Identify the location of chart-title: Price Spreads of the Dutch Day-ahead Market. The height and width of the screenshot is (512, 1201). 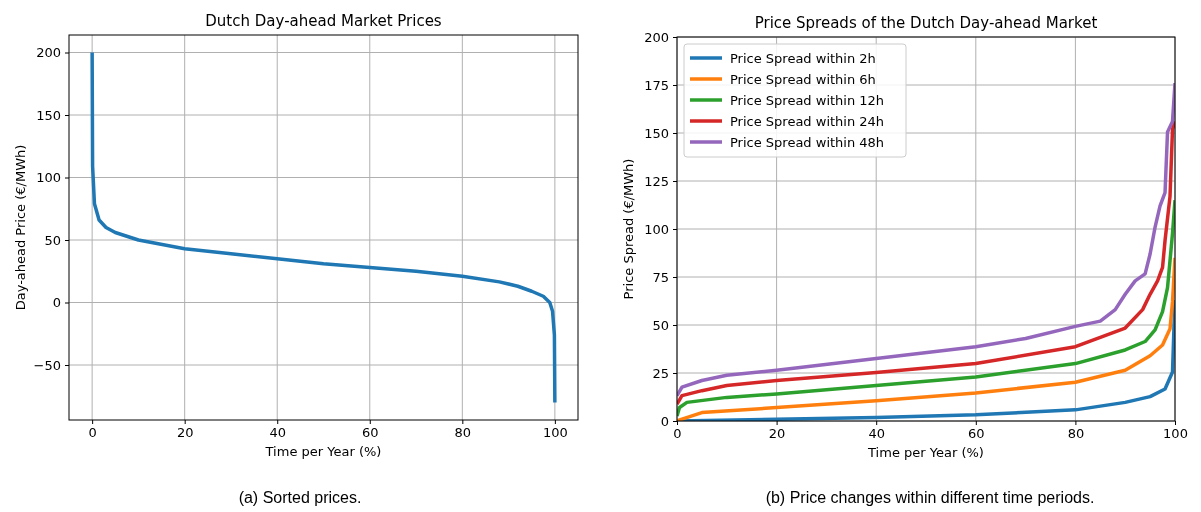
(926, 23).